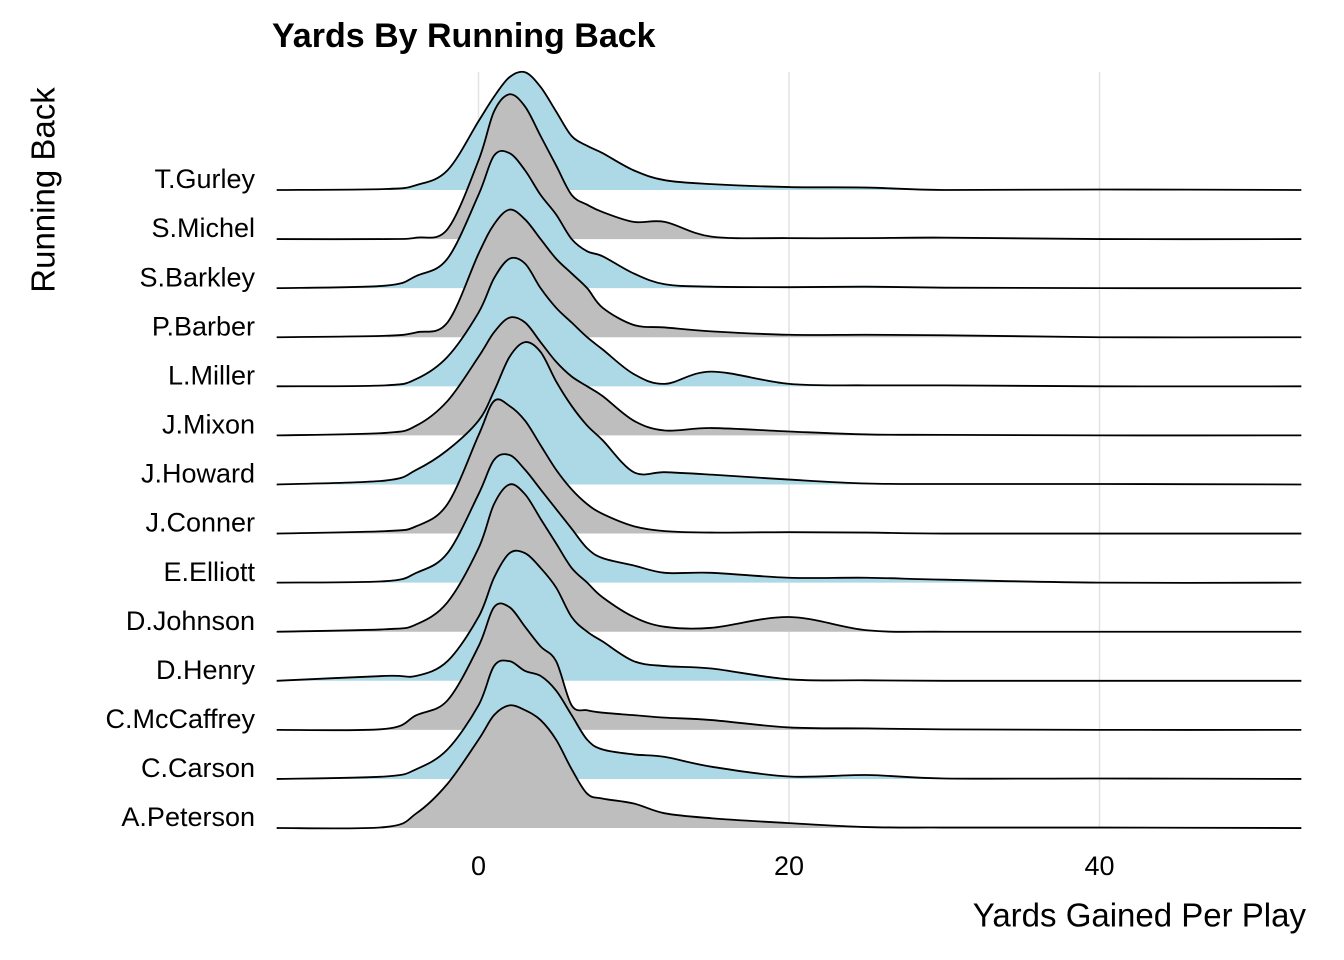 The image size is (1344, 960). Describe the element at coordinates (1140, 915) in the screenshot. I see `x-axis-label: Yards Gained Per Play` at that location.